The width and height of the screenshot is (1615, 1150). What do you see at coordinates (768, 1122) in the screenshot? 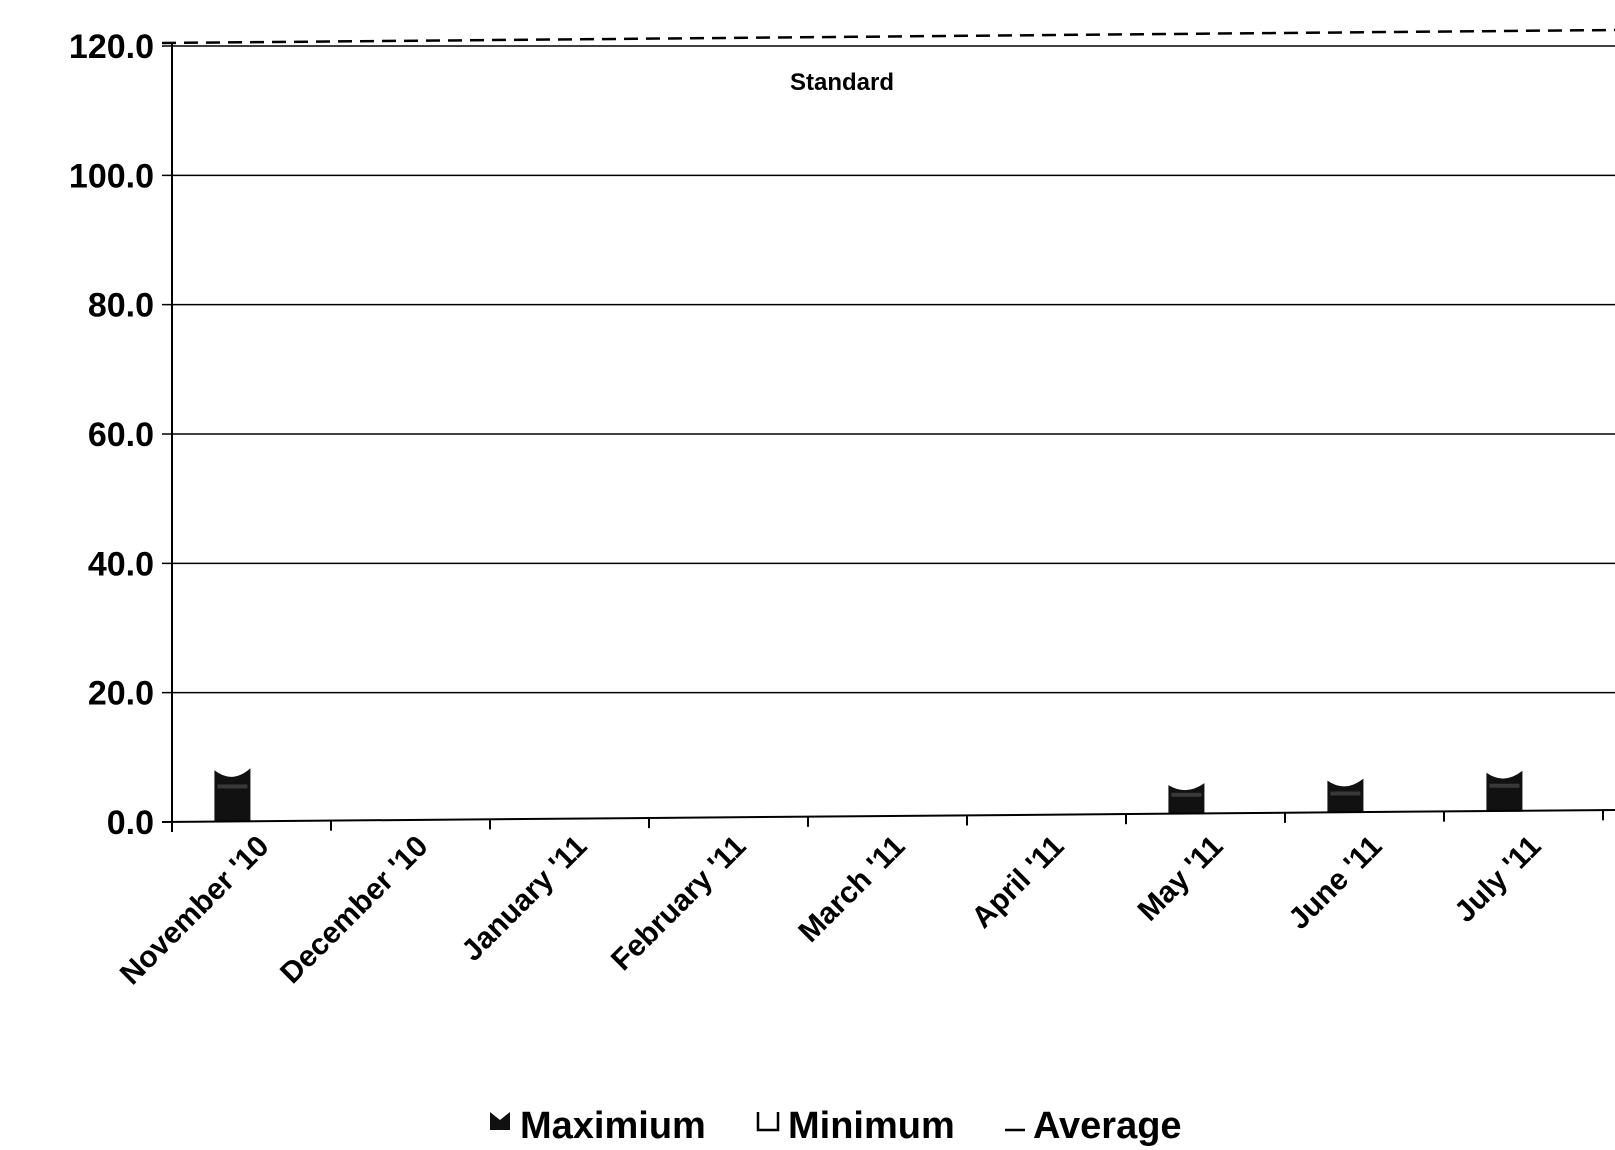
I see `legend-swatch-minimum` at bounding box center [768, 1122].